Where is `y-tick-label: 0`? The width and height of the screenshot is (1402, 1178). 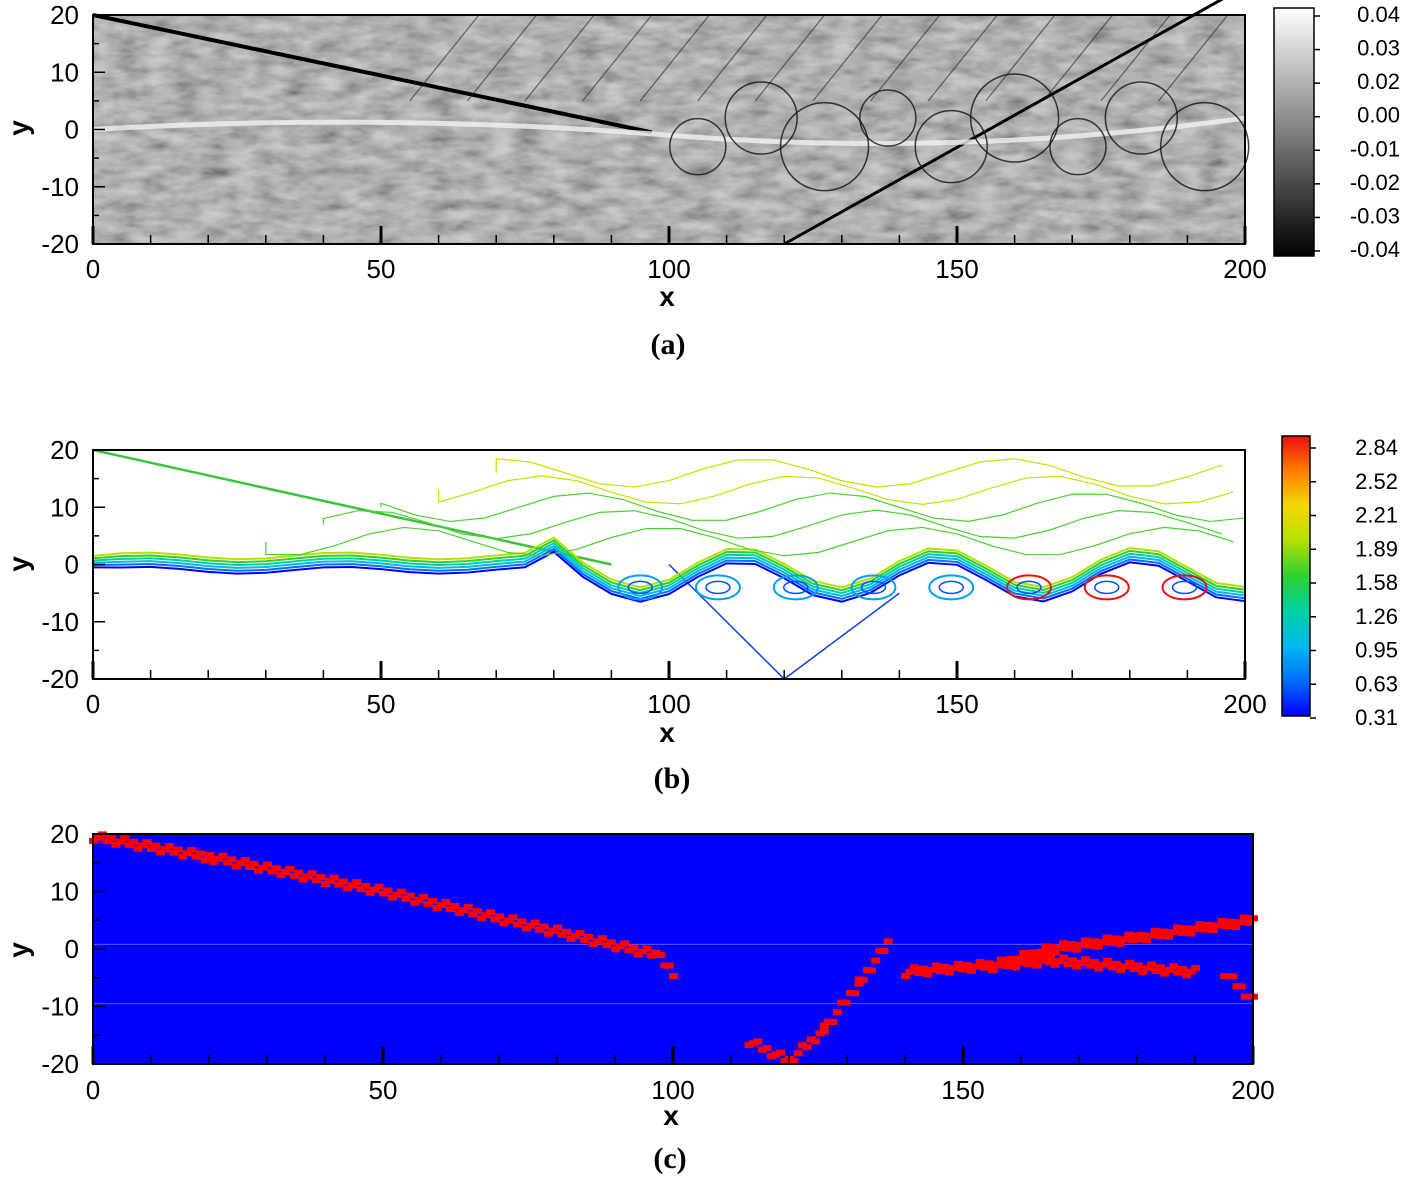 y-tick-label: 0 is located at coordinates (72, 565).